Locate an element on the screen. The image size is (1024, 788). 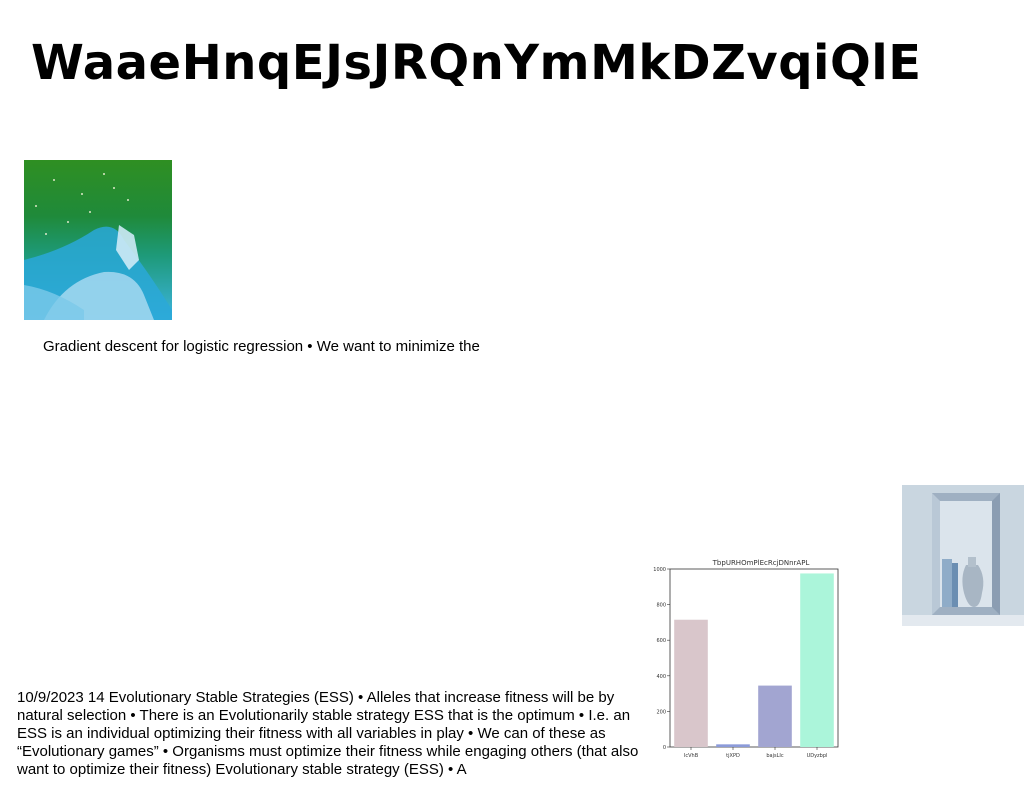
y-tick-label: 200 is located at coordinates (661, 712).